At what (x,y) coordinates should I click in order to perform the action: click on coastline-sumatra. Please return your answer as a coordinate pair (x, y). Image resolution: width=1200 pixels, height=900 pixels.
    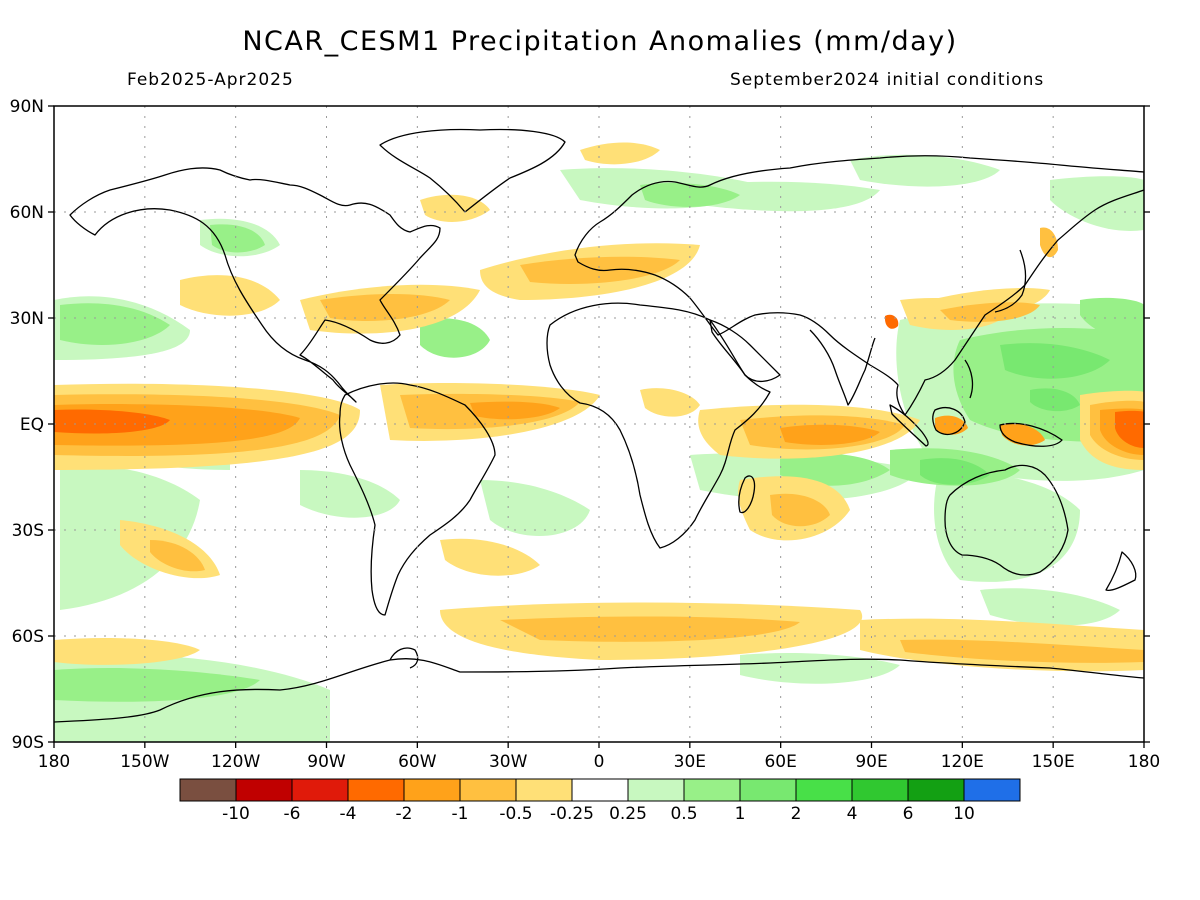
    Looking at the image, I should click on (909, 425).